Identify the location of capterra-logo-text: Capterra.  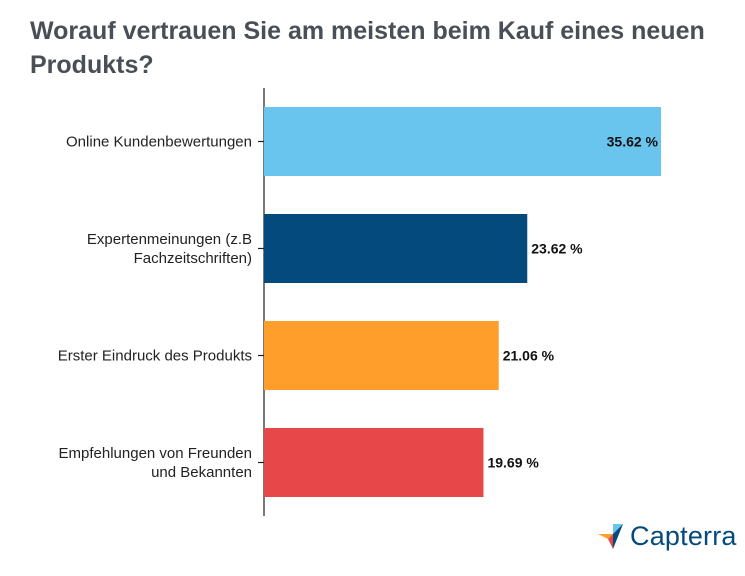
(683, 536).